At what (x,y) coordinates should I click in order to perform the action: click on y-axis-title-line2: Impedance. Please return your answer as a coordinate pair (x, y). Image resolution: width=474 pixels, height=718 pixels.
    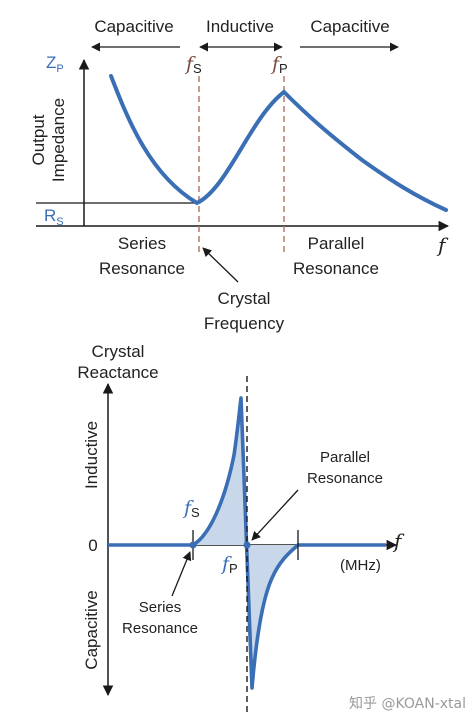
    Looking at the image, I should click on (58, 140).